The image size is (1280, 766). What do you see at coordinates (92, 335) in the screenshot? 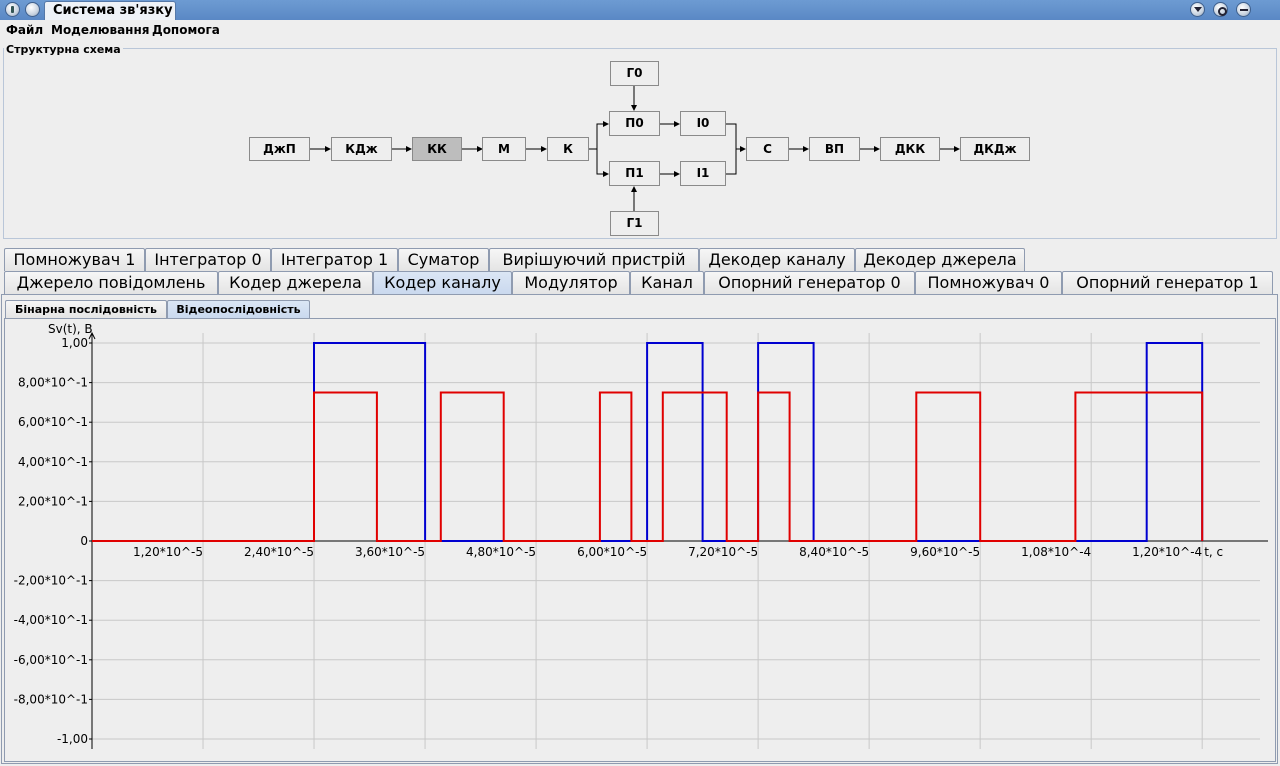
I see `y-axis-arrow` at bounding box center [92, 335].